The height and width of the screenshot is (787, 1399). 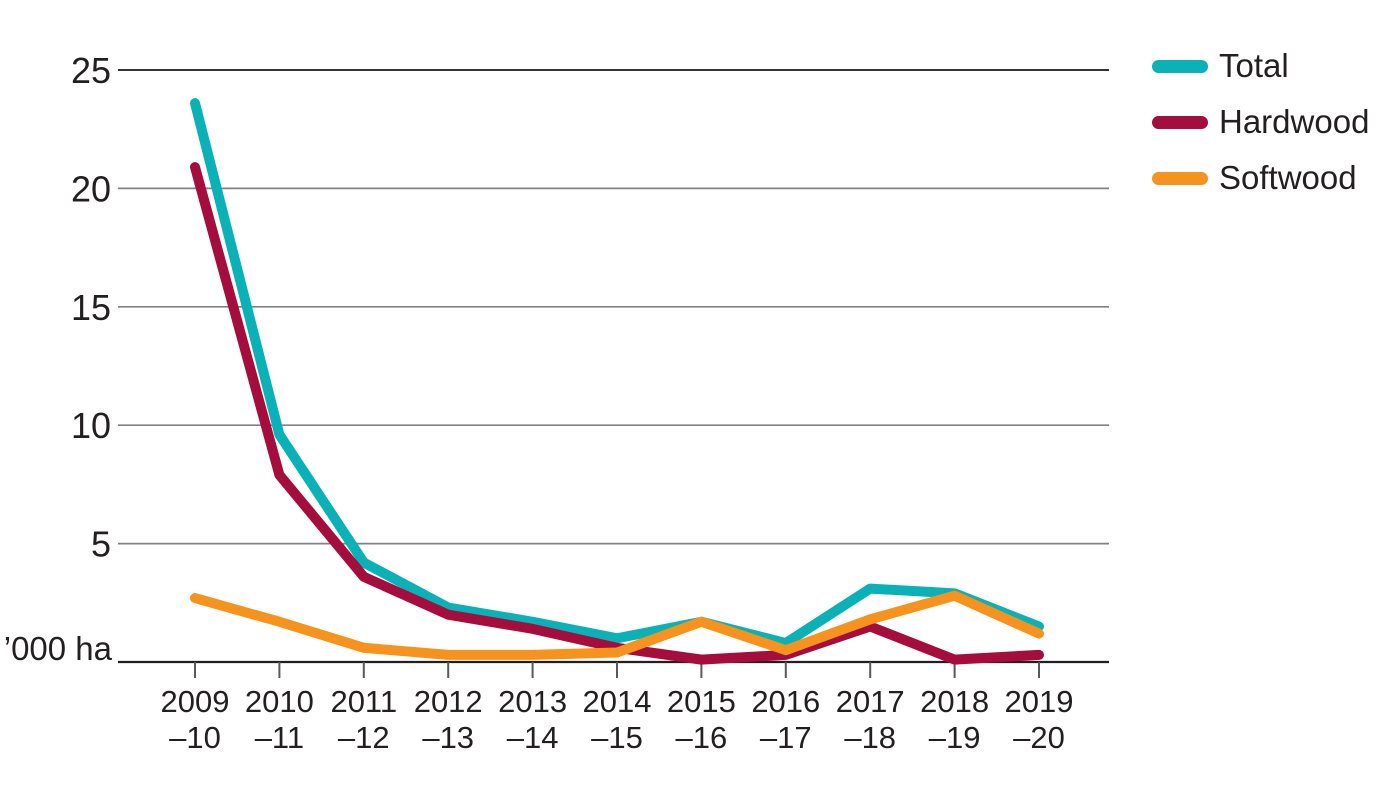 What do you see at coordinates (101, 544) in the screenshot?
I see `y-axis-label-5: 5` at bounding box center [101, 544].